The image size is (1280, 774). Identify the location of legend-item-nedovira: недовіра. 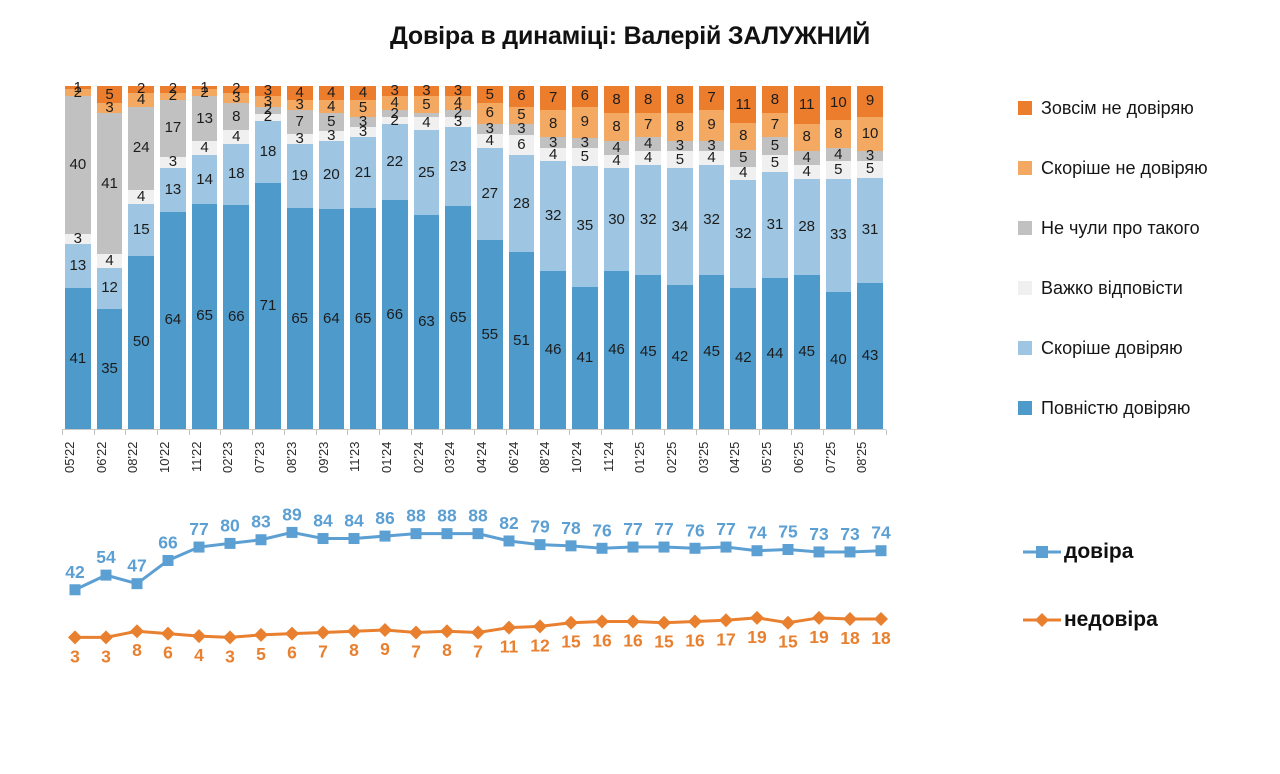
(1090, 620).